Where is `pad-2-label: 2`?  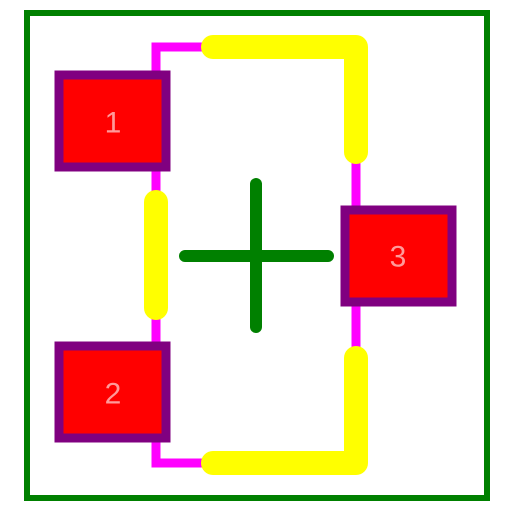
pad-2-label: 2 is located at coordinates (113, 394).